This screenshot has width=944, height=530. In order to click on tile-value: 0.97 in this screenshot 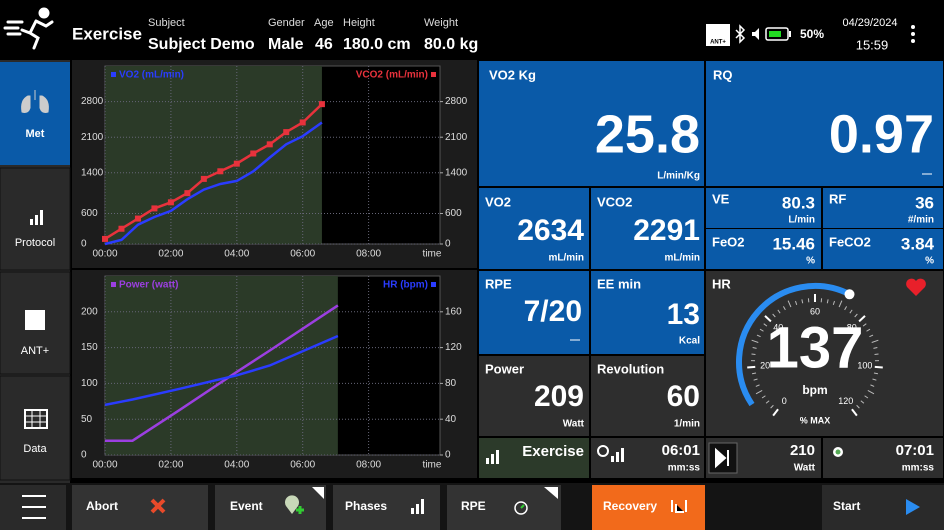, I will do `click(881, 134)`.